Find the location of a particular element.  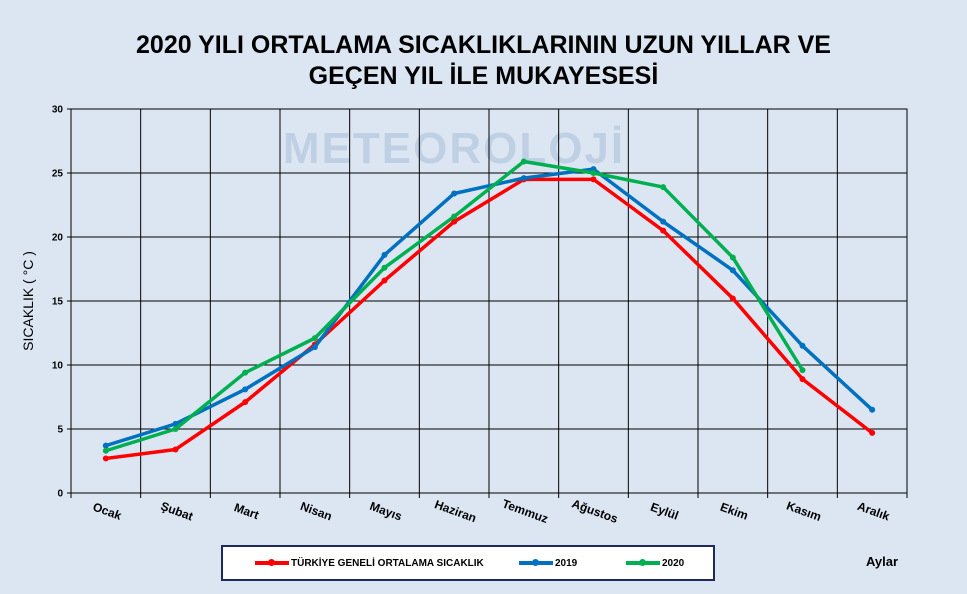

x-tick-label: Kasım is located at coordinates (804, 511).